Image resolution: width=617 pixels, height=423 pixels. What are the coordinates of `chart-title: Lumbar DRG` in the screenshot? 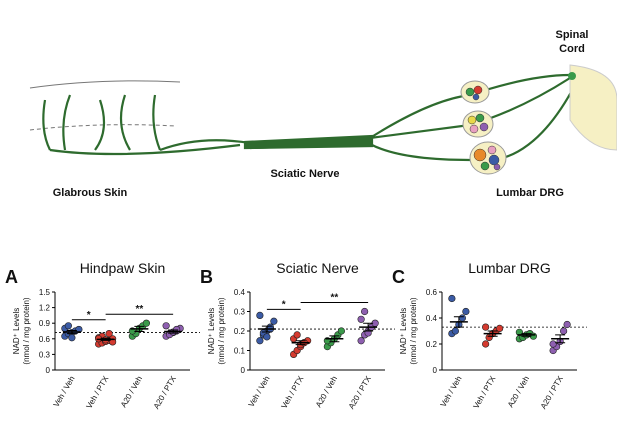 It's located at (509, 268).